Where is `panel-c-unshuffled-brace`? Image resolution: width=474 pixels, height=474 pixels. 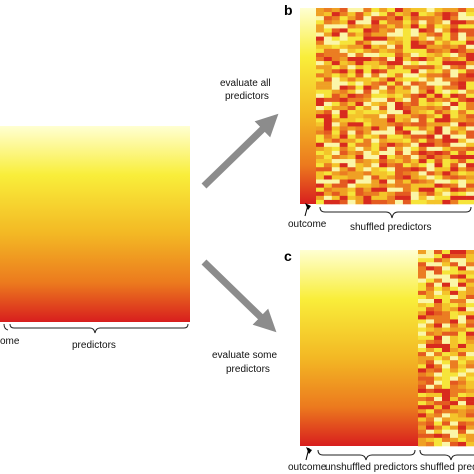 panel-c-unshuffled-brace is located at coordinates (366, 455).